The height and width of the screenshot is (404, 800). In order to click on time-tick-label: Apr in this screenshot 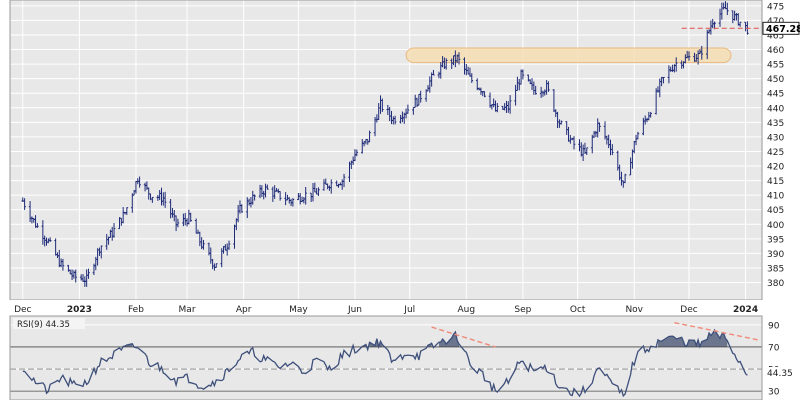, I will do `click(244, 310)`.